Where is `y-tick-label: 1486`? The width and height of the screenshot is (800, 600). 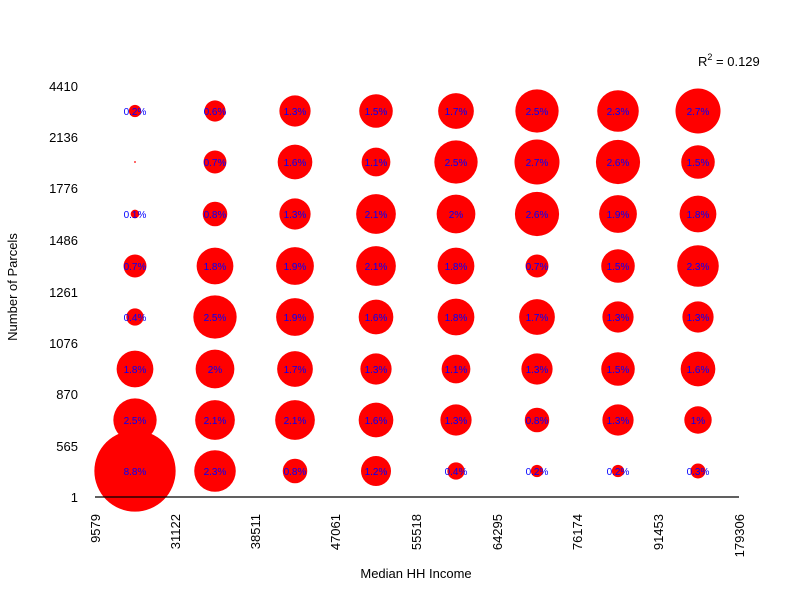
y-tick-label: 1486 is located at coordinates (63, 240).